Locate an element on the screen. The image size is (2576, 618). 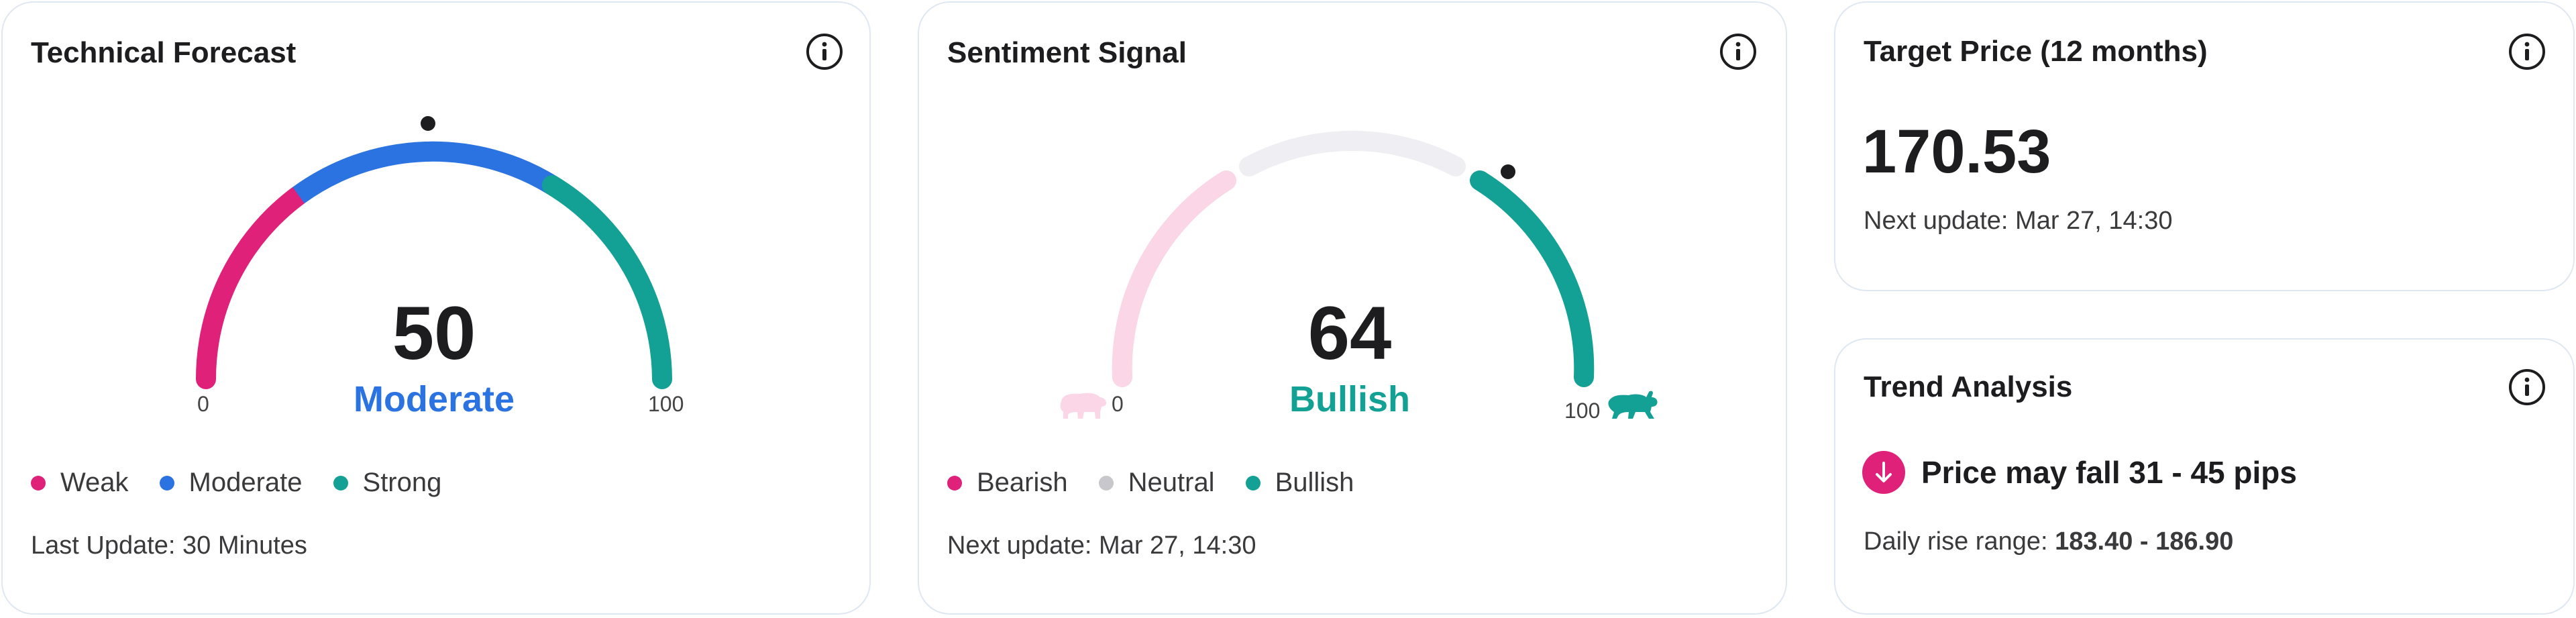
legend-item-weak: Weak is located at coordinates (80, 483).